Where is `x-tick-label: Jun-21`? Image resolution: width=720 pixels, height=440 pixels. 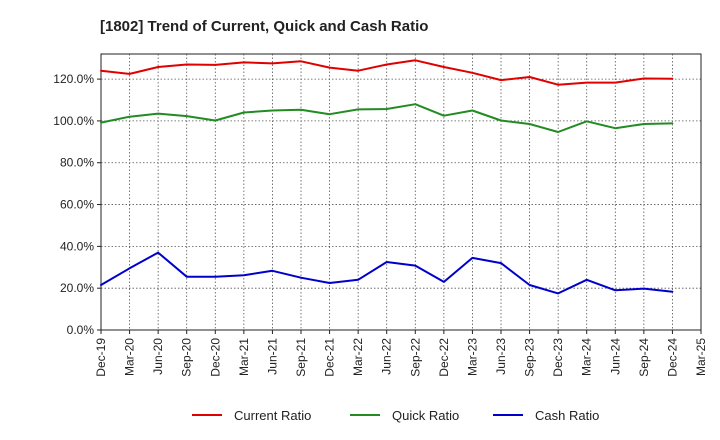
x-tick-label: Jun-21 is located at coordinates (272, 356).